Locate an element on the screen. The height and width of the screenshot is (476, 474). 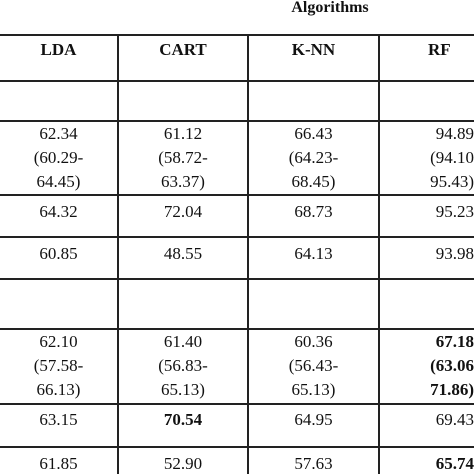
cell-line: 70.54 is located at coordinates (183, 419).